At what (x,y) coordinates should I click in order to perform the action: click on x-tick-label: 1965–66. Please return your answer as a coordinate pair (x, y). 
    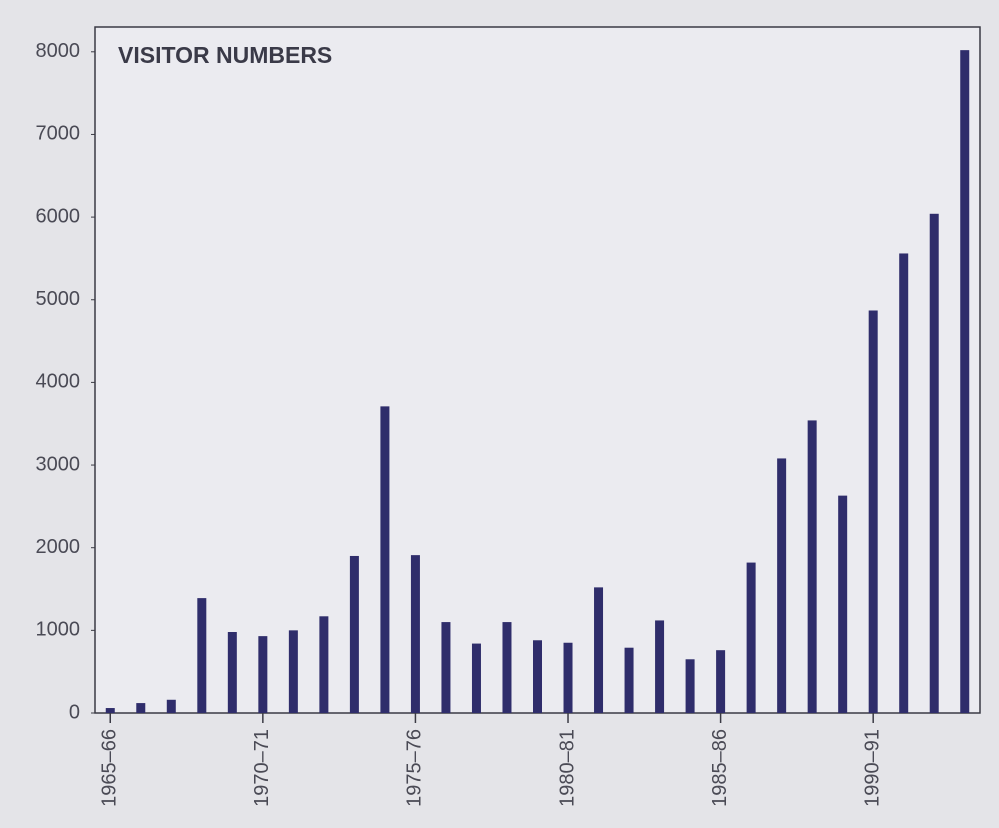
    Looking at the image, I should click on (110, 768).